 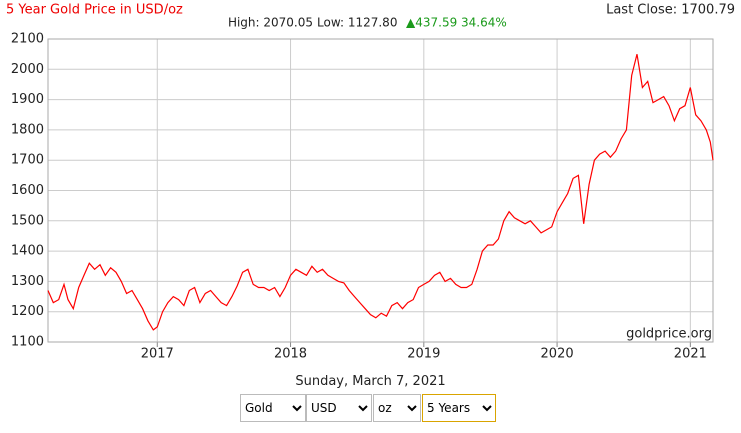 What do you see at coordinates (27, 220) in the screenshot?
I see `y-tick-label: 1500` at bounding box center [27, 220].